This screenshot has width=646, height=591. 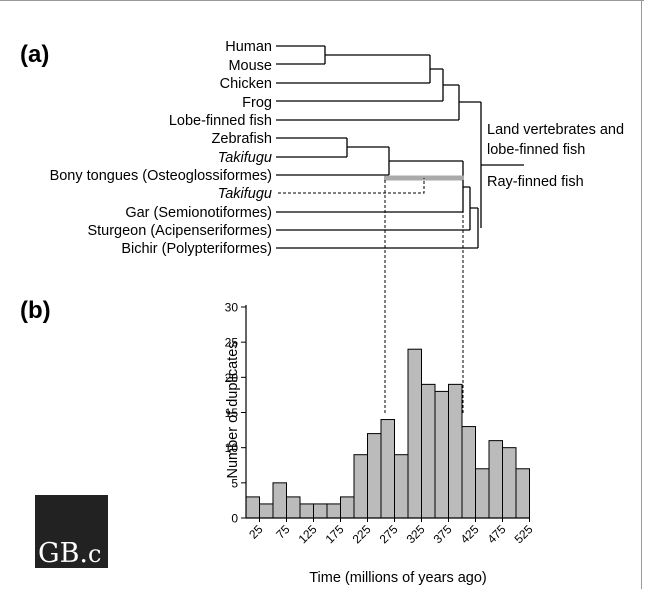 I want to click on taxon-label-sturgeon: Sturgeon (Acipenseriformes), so click(x=179, y=231).